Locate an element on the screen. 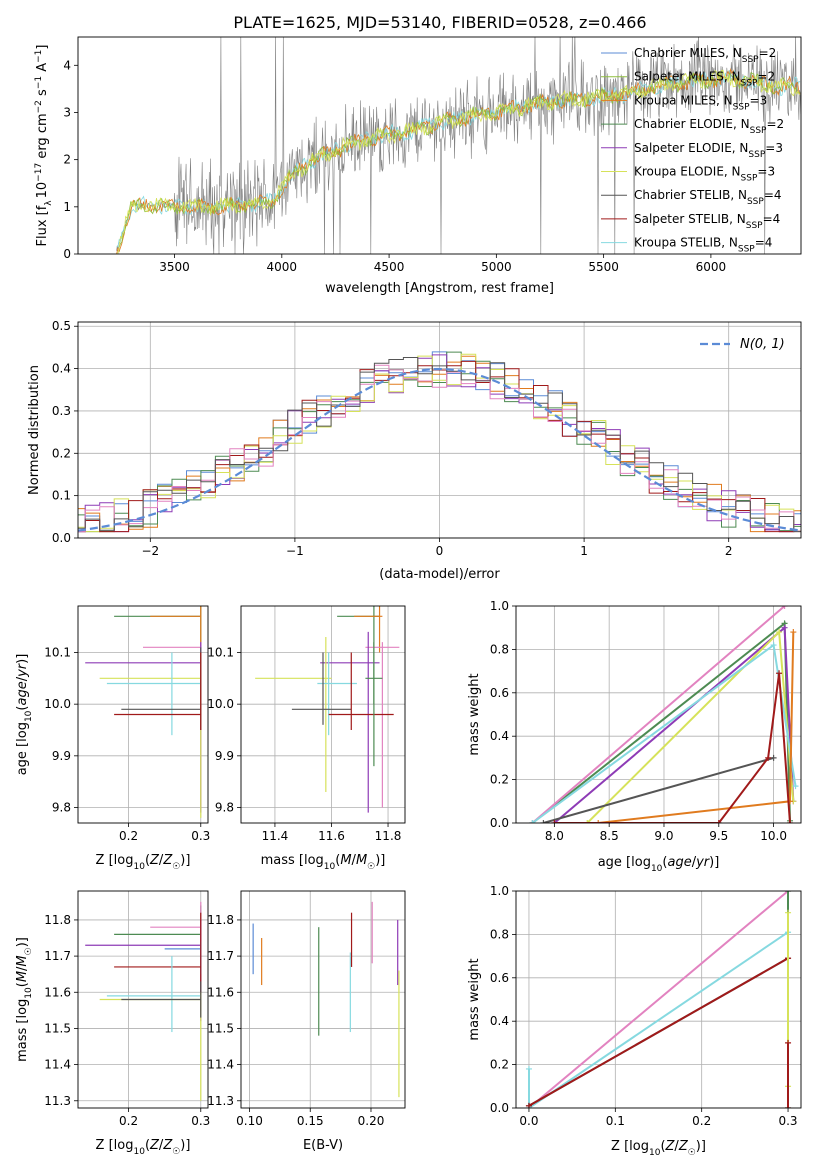 The image size is (819, 1170). legend-entry: Chabrier STELIB, NSSP=4 is located at coordinates (708, 197).